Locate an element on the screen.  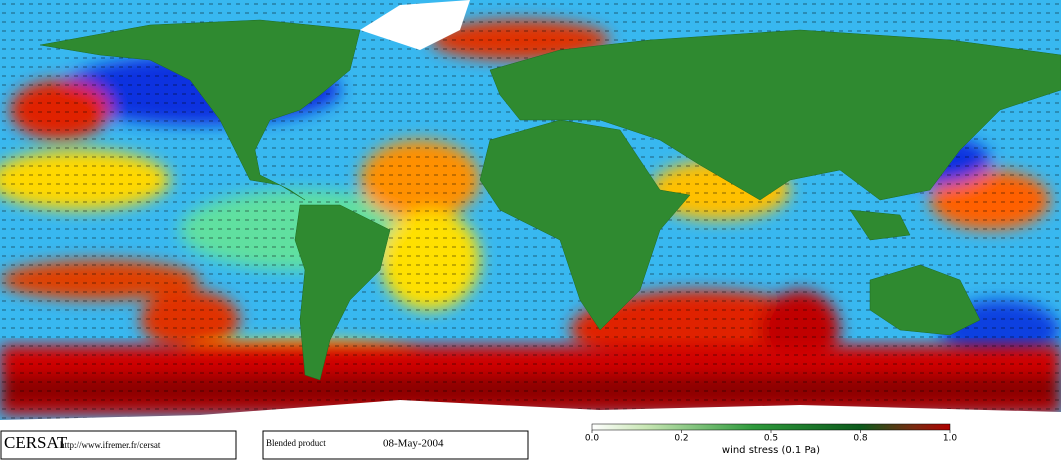
logo: CERSAT is located at coordinates (36, 442).